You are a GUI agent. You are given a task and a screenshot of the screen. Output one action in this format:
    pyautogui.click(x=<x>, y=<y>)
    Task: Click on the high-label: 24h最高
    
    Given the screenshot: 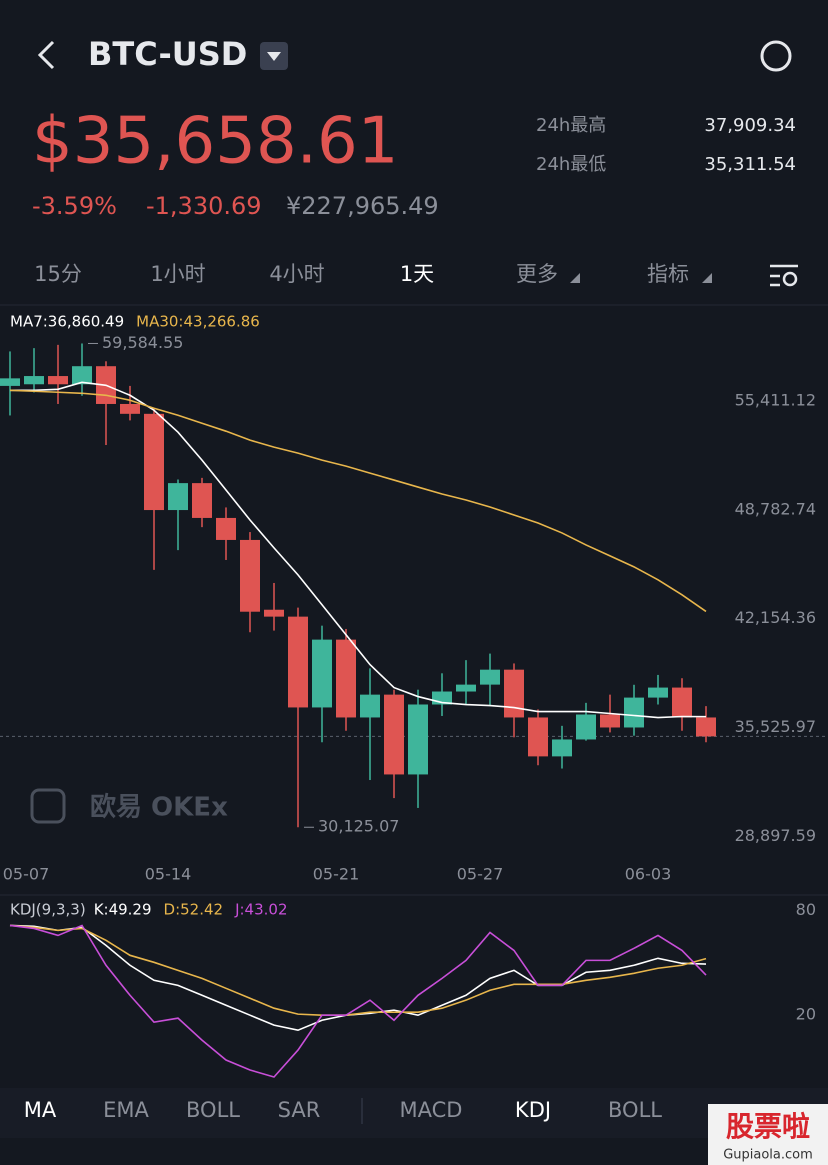 What is the action you would take?
    pyautogui.click(x=571, y=125)
    